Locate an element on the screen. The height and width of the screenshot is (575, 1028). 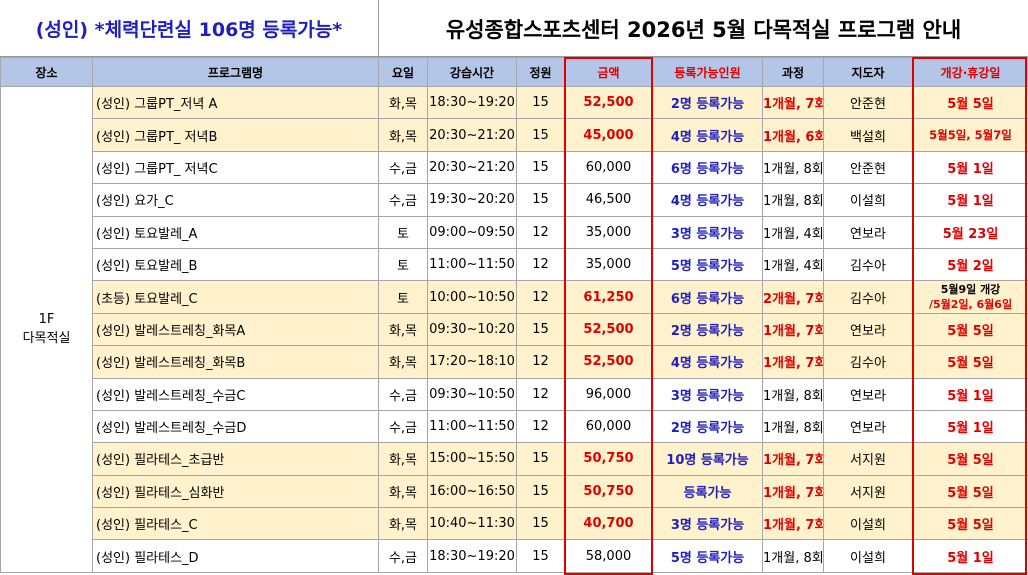
program-price: 60,000 is located at coordinates (608, 426).